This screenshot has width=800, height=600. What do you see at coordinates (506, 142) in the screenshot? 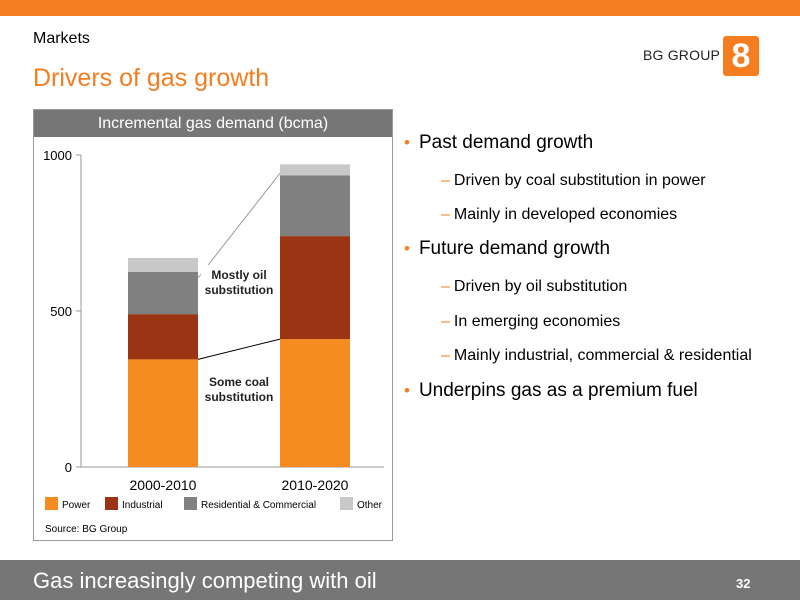
I see `bullet-text: Past demand growth` at bounding box center [506, 142].